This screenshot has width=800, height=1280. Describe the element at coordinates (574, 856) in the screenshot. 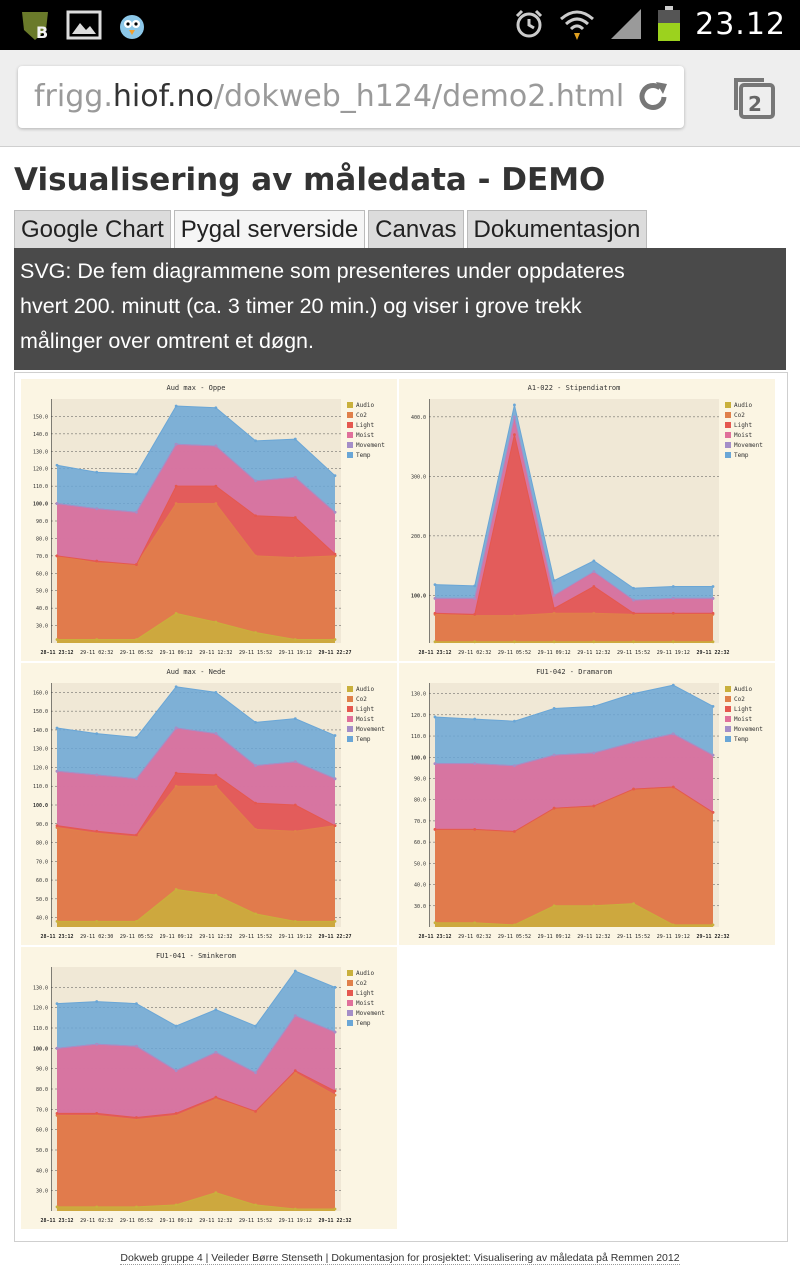

I see `area-co2` at that location.